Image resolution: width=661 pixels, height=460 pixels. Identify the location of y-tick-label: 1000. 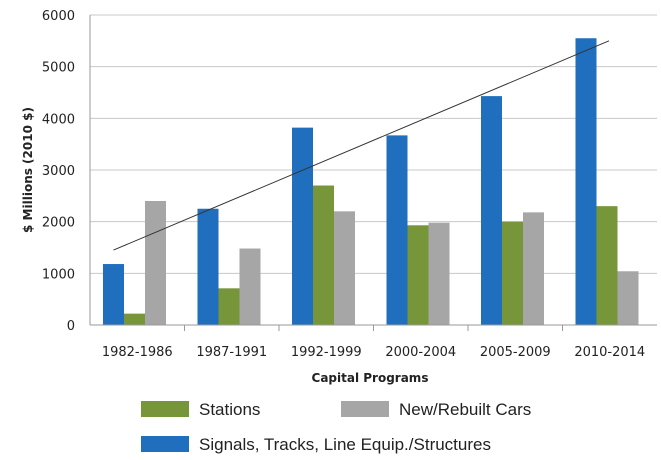
(58, 274).